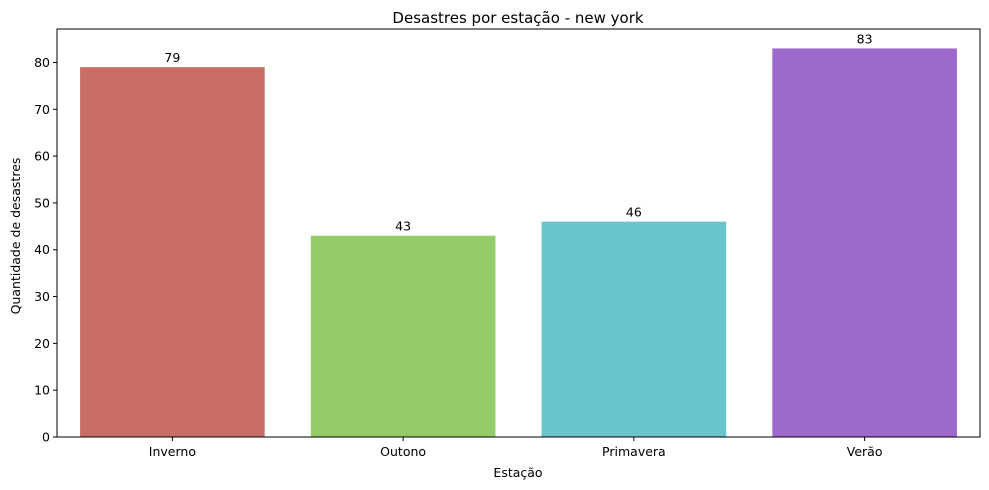 This screenshot has width=989, height=490. What do you see at coordinates (172, 57) in the screenshot?
I see `data-label-inverno: 79` at bounding box center [172, 57].